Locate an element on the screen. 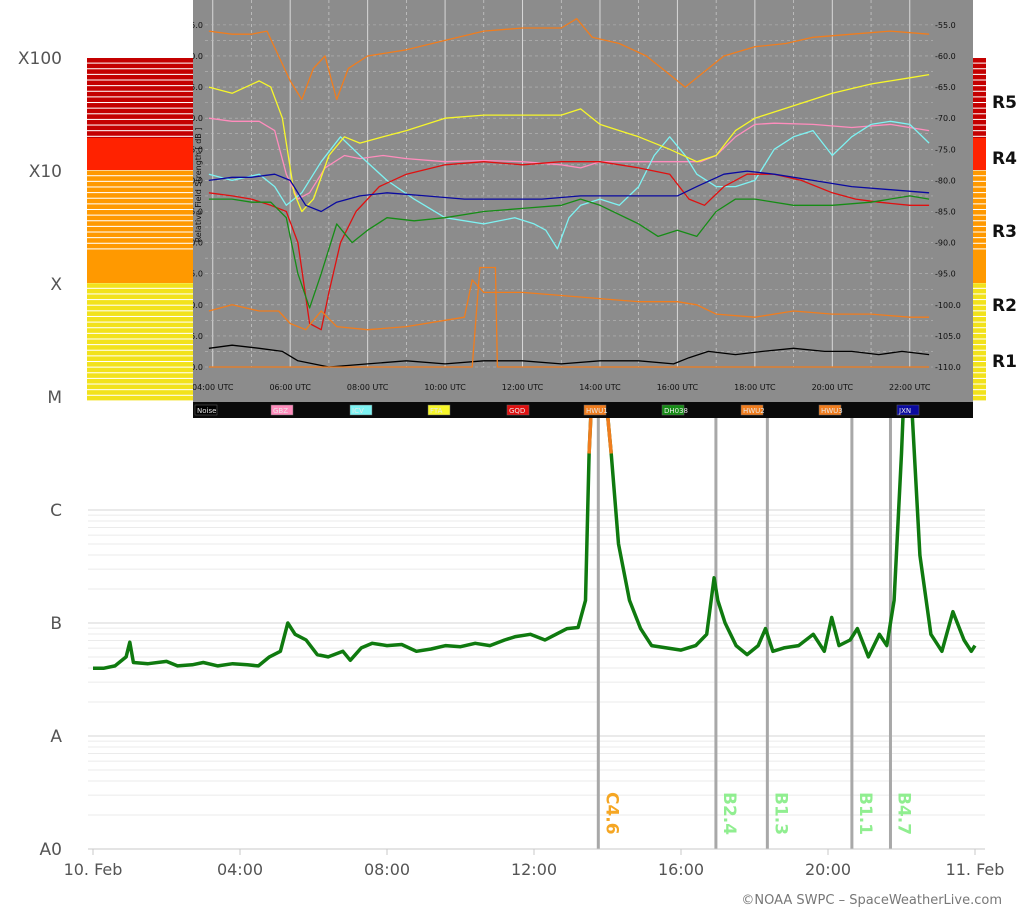 The image size is (1024, 915). vlf-legend-label: HWU3 is located at coordinates (832, 411).